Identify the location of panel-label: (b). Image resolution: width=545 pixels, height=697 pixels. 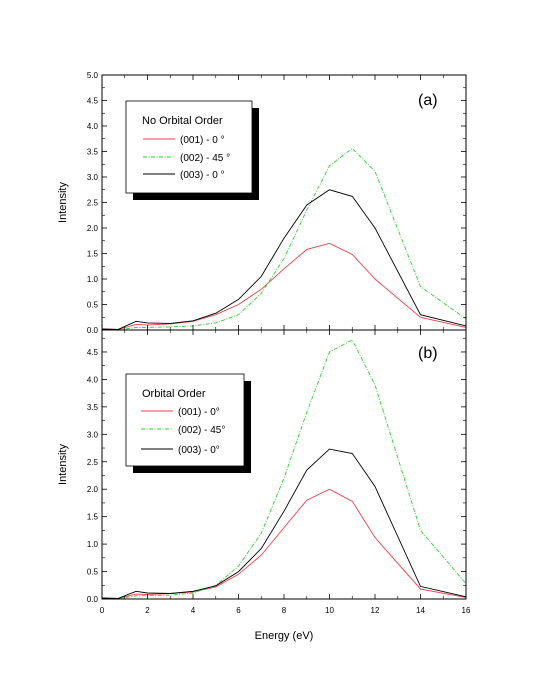
(428, 353).